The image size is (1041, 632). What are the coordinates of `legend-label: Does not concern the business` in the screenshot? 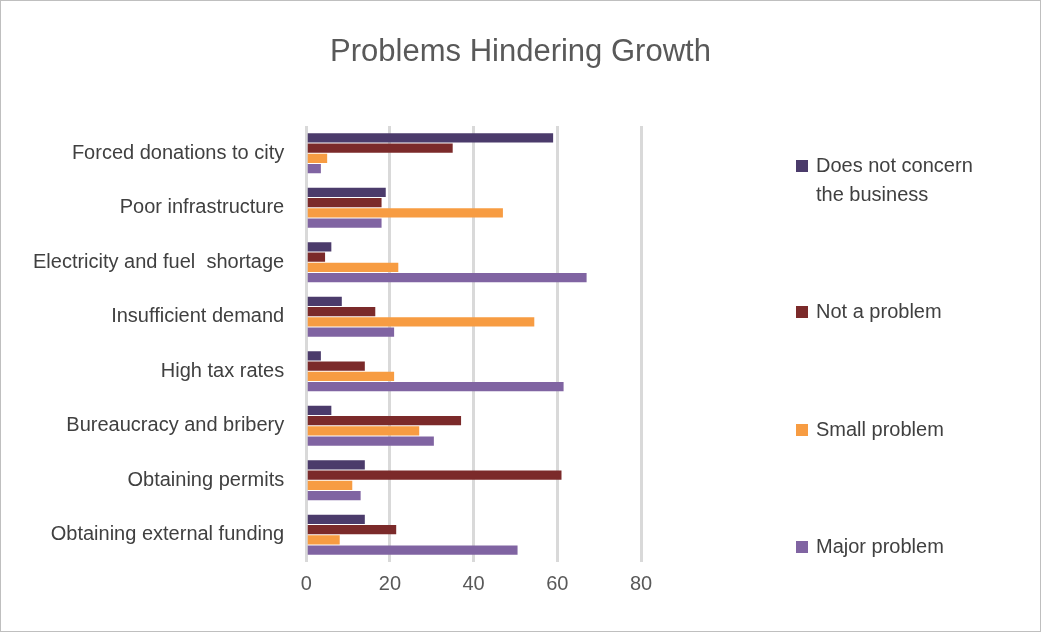 It's located at (895, 180).